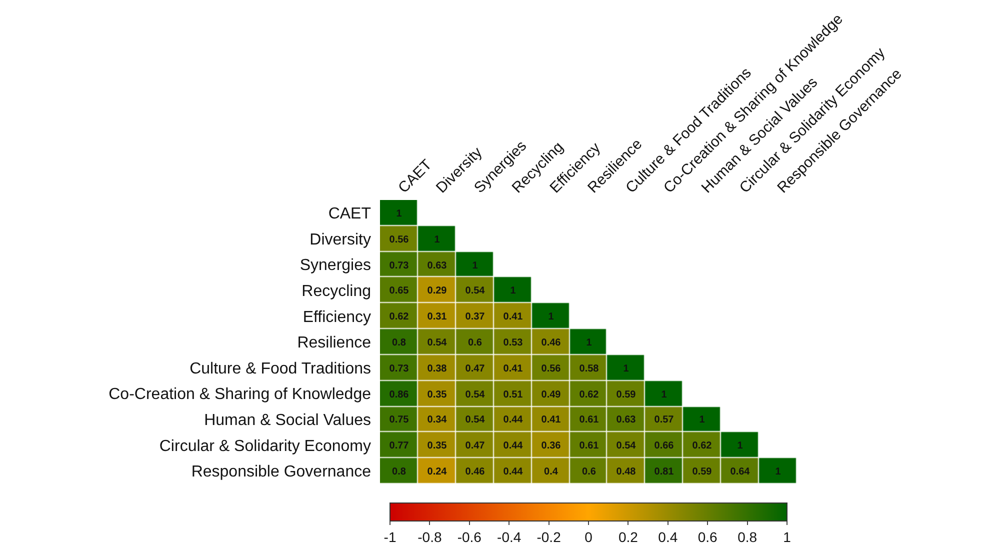 The width and height of the screenshot is (984, 544). I want to click on data-label: 0.36, so click(551, 446).